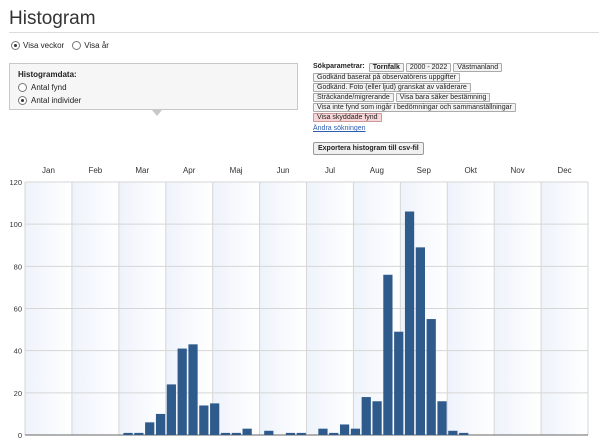  What do you see at coordinates (353, 97) in the screenshot?
I see `param-tag-migrating: Sträckande/migrerande` at bounding box center [353, 97].